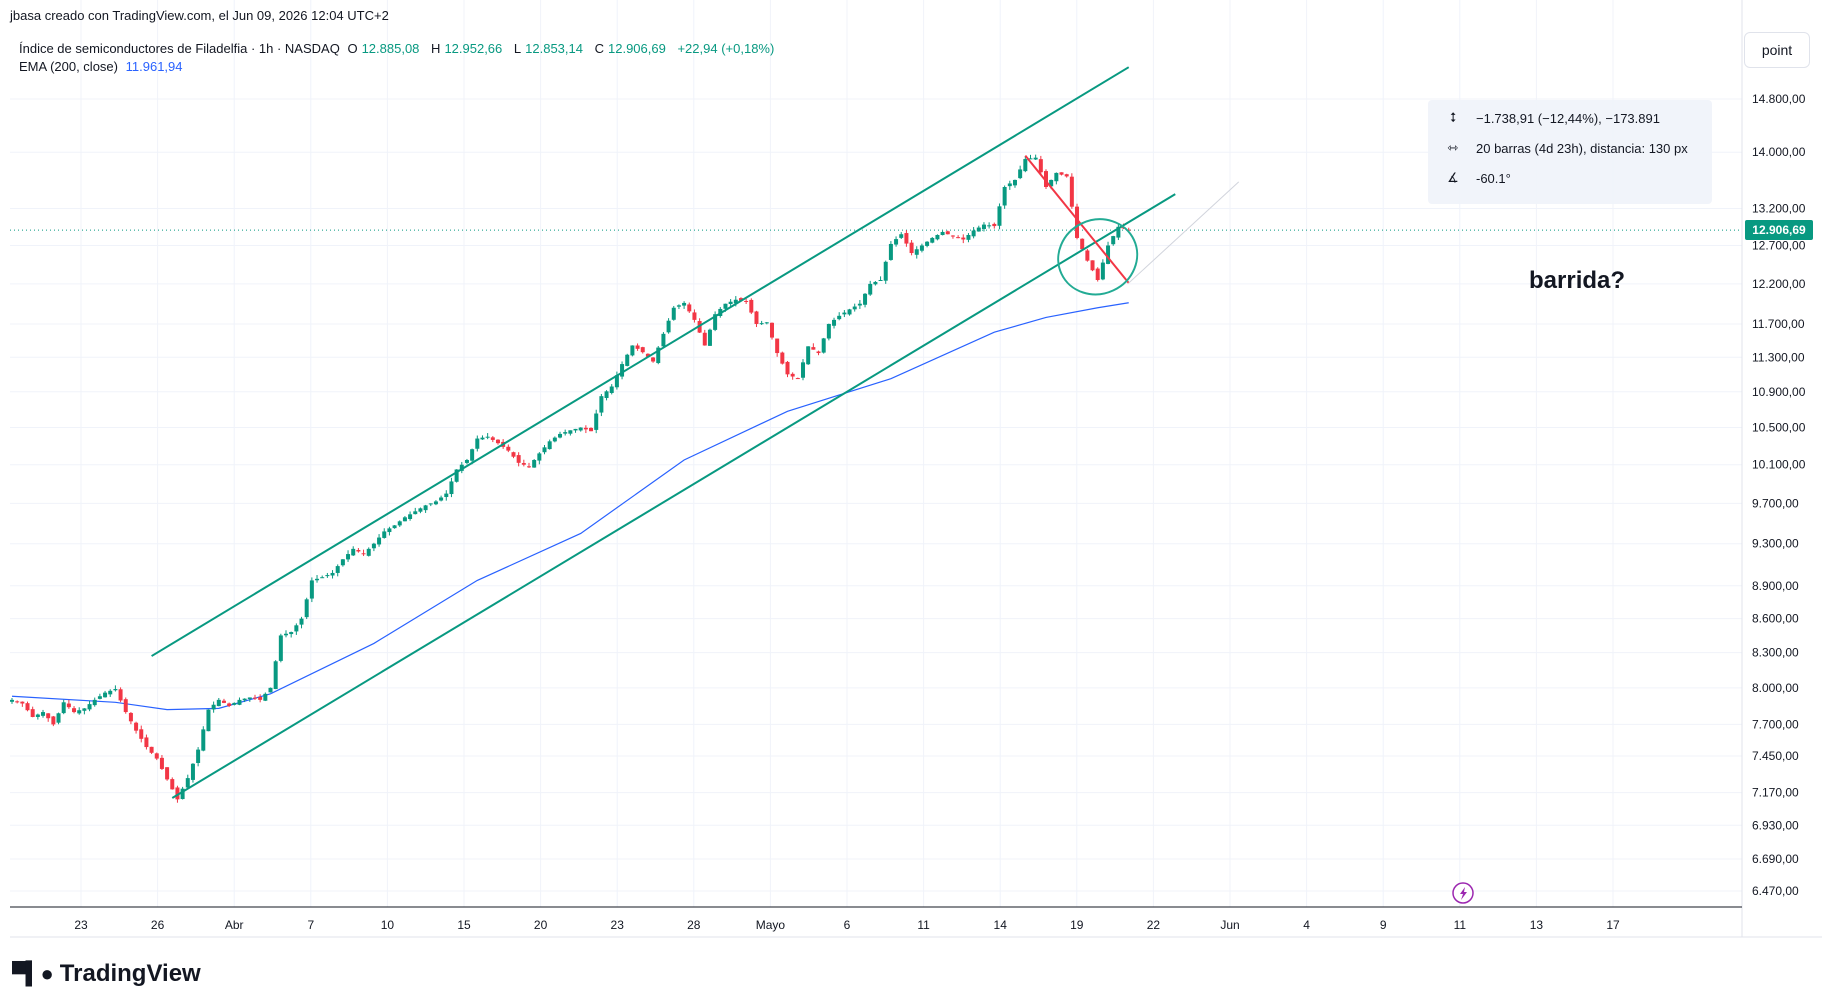  I want to click on price-tick-label: 11.700,00, so click(1778, 324).